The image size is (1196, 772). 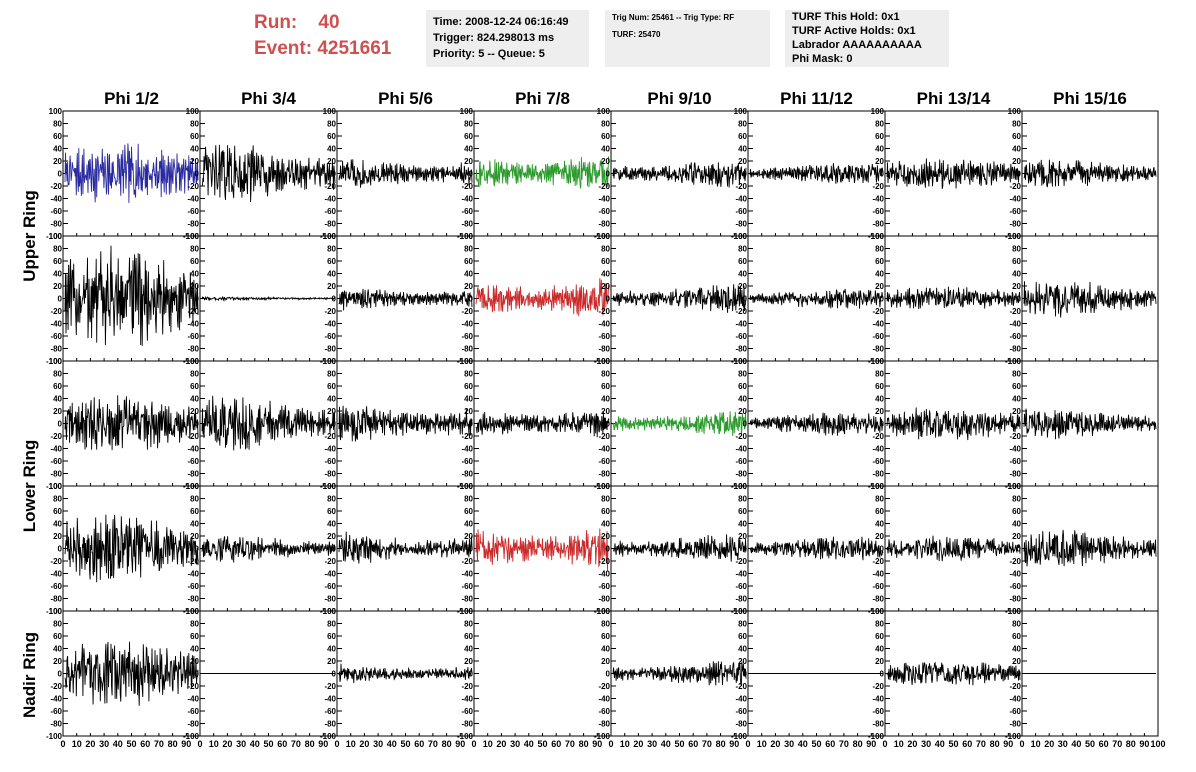 I want to click on y-tick-label-r2-c4-3: 40, so click(x=605, y=399).